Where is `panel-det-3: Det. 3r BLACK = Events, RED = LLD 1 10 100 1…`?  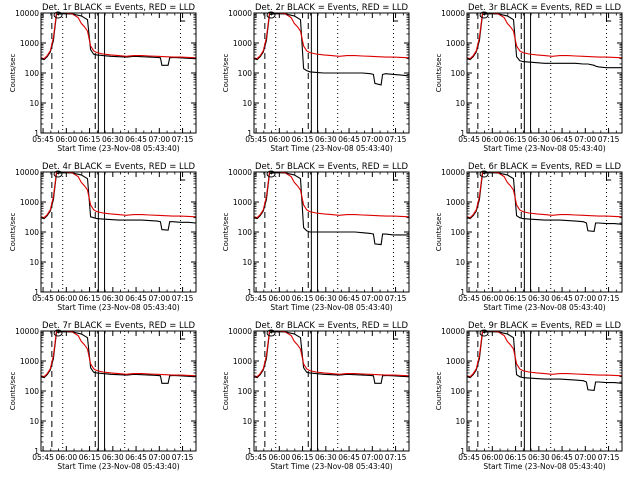
panel-det-3: Det. 3r BLACK = Events, RED = LLD 1 10 100 1… is located at coordinates (529, 78).